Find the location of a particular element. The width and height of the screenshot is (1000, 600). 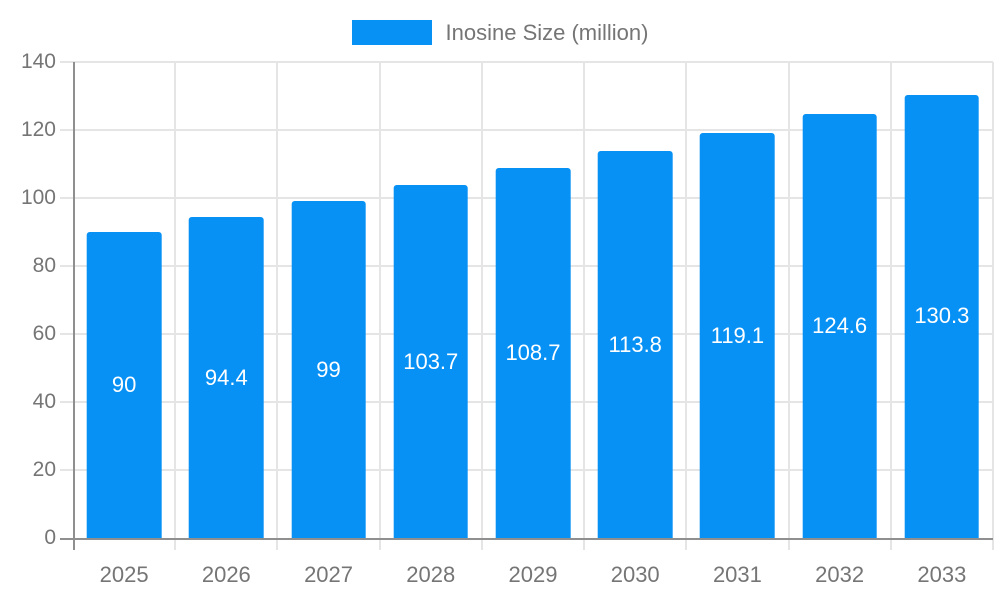

y-axis-tick-label: 120 is located at coordinates (38, 129).